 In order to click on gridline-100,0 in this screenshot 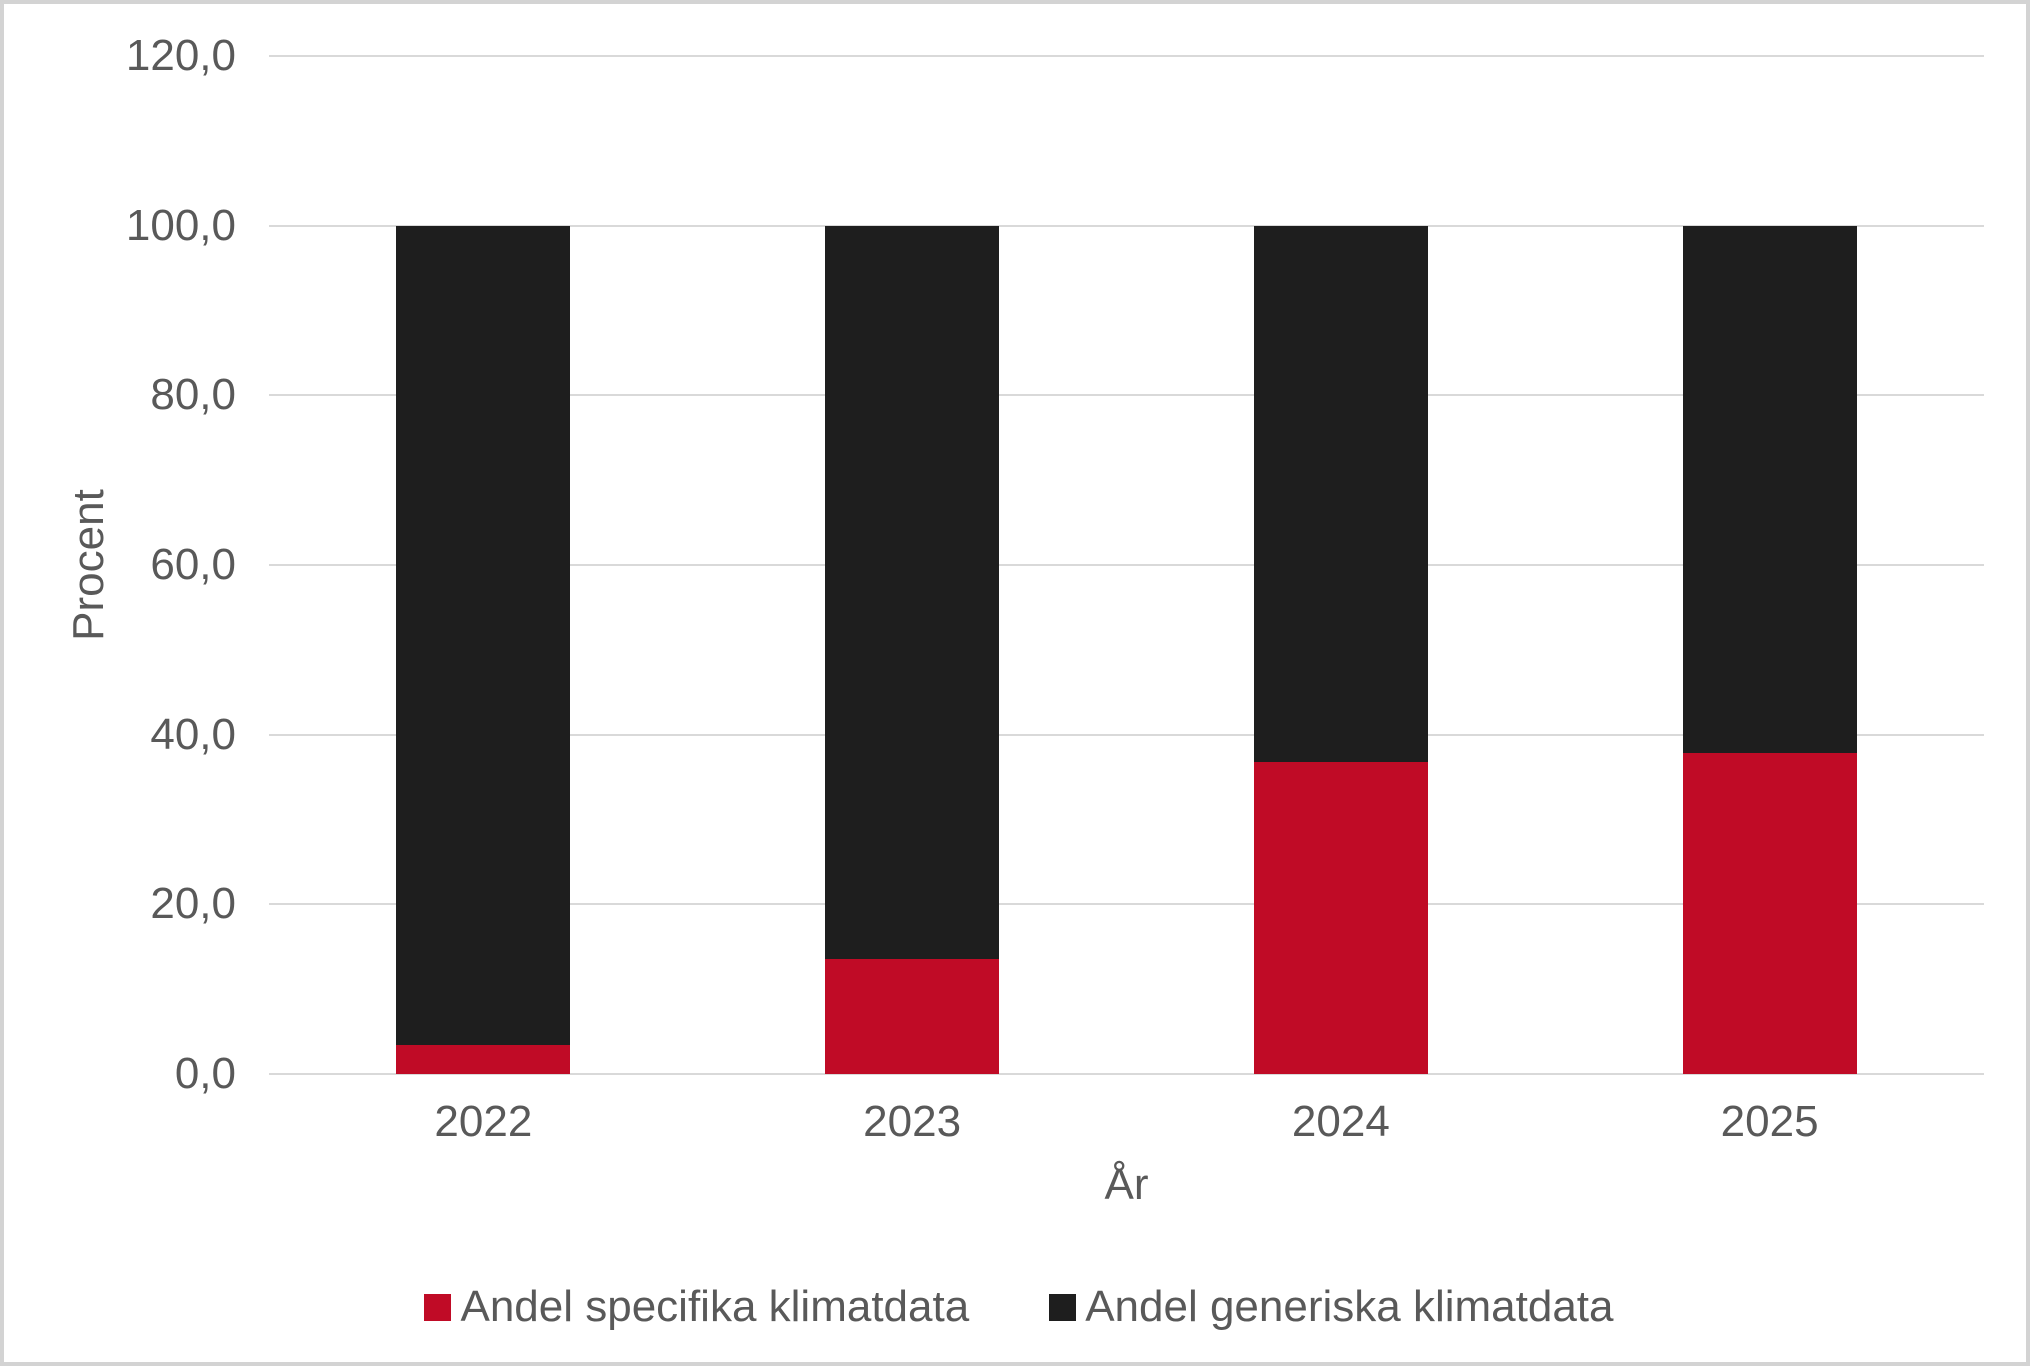, I will do `click(1126, 225)`.